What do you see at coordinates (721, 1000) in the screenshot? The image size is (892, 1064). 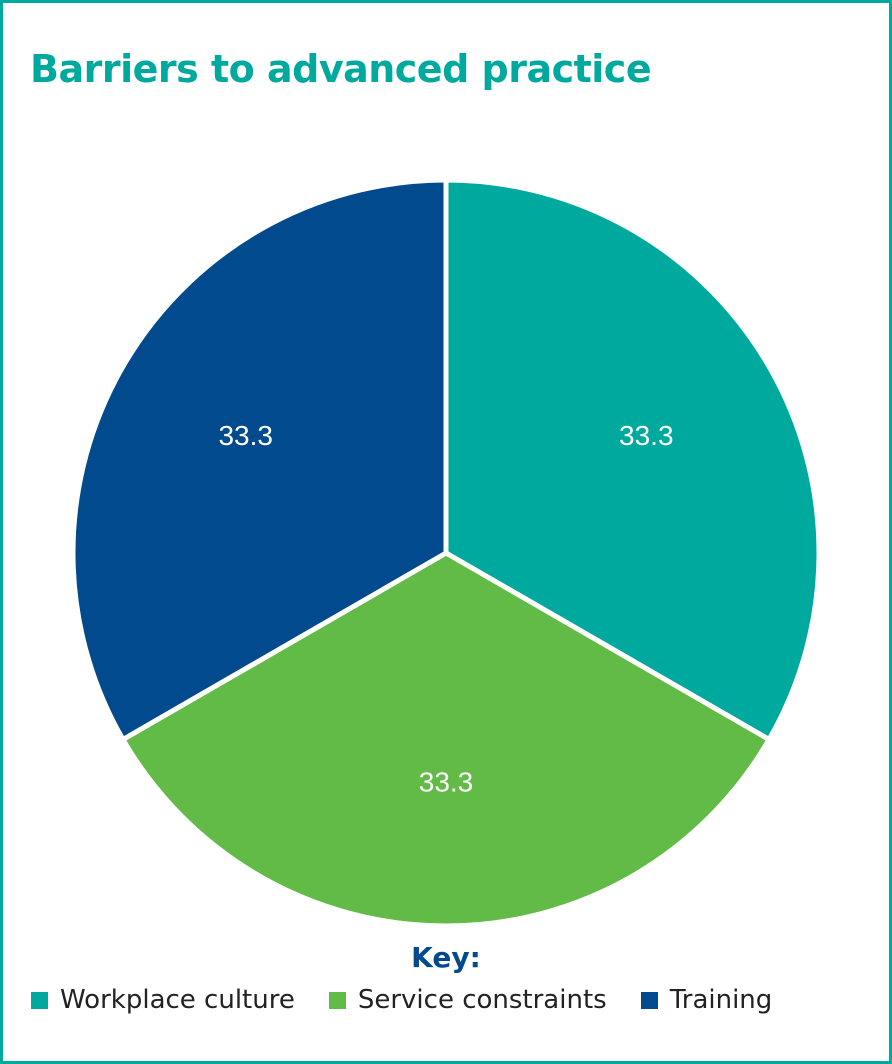 I see `legend-label: Training` at bounding box center [721, 1000].